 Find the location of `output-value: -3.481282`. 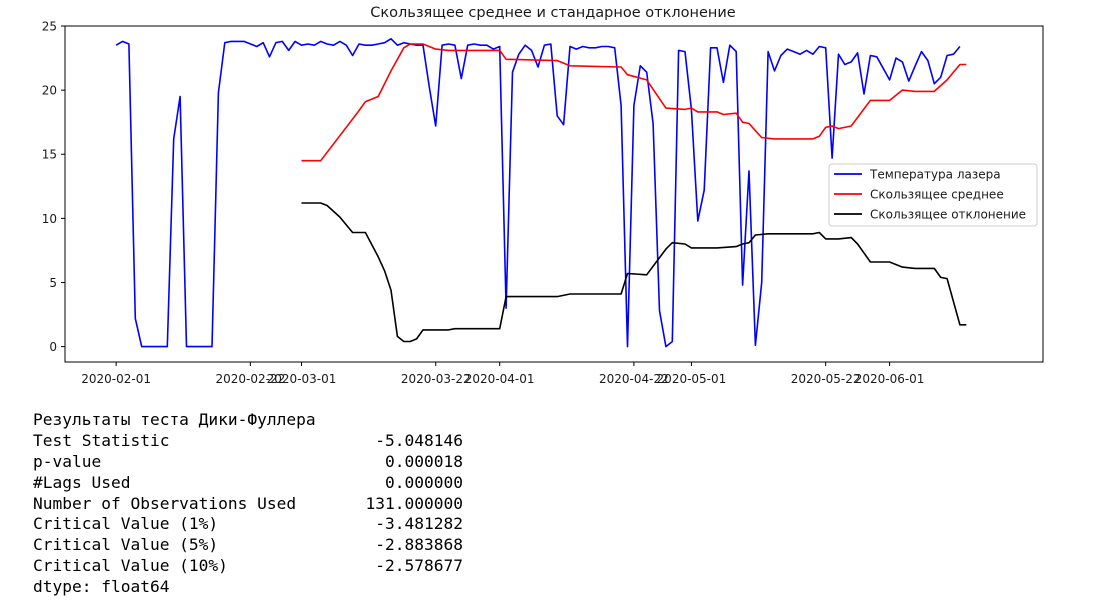

output-value: -3.481282 is located at coordinates (419, 524).